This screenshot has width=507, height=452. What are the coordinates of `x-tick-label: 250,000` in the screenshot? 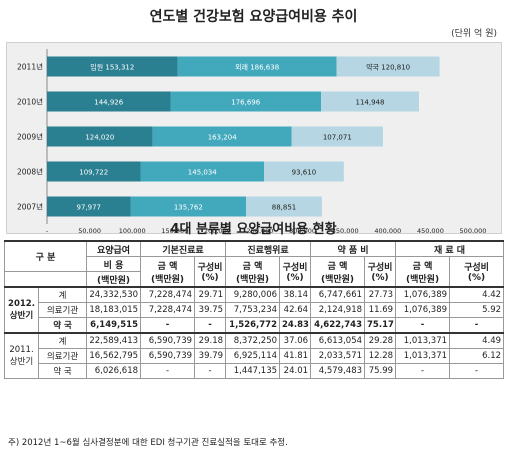 It's located at (260, 230).